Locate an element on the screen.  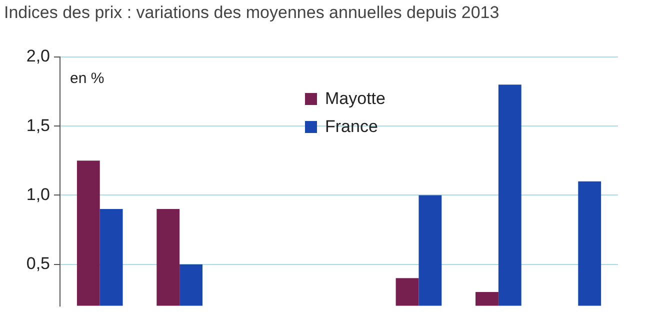
chart-title: Indices des prix : variations des moyennes annuelles depuis 2013 is located at coordinates (252, 13).